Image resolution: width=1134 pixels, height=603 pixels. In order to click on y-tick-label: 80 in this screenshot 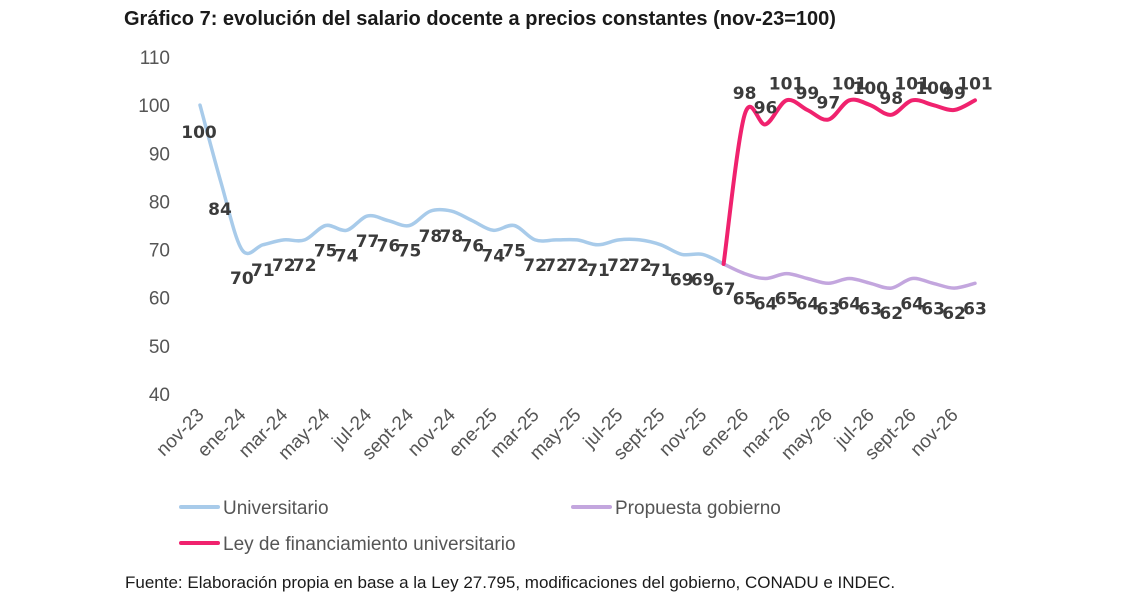, I will do `click(159, 202)`.